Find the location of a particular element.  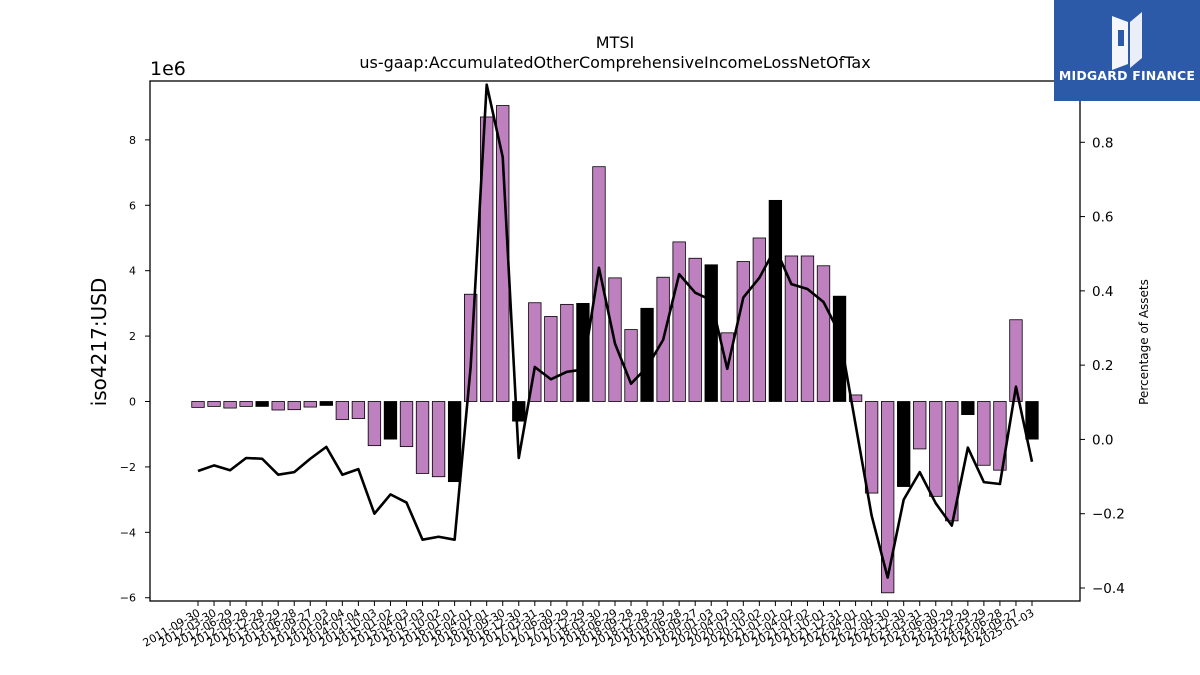

y-tick-label: 0 is located at coordinates (132, 402).